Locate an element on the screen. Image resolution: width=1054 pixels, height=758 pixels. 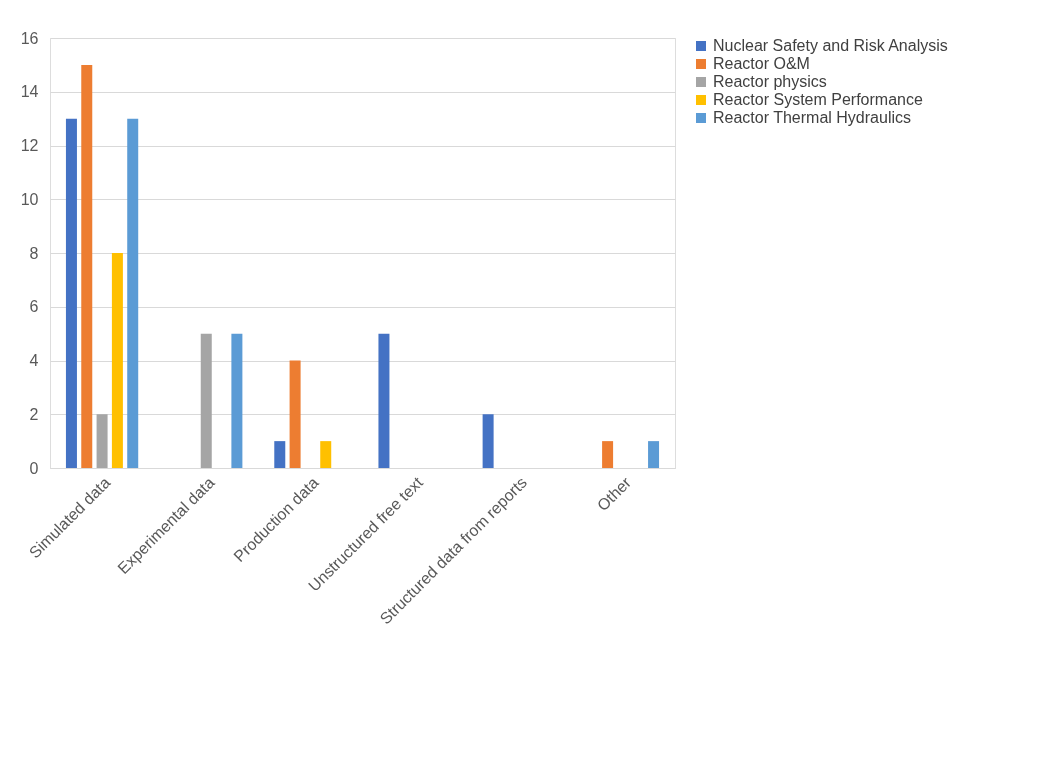
y-tick-label: 6 is located at coordinates (34, 307).